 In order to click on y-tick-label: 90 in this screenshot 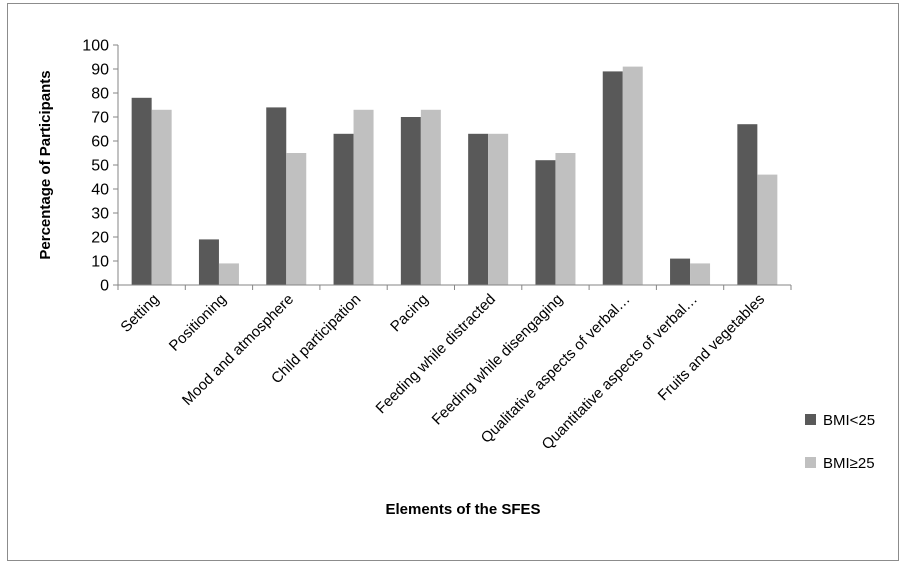, I will do `click(100, 70)`.